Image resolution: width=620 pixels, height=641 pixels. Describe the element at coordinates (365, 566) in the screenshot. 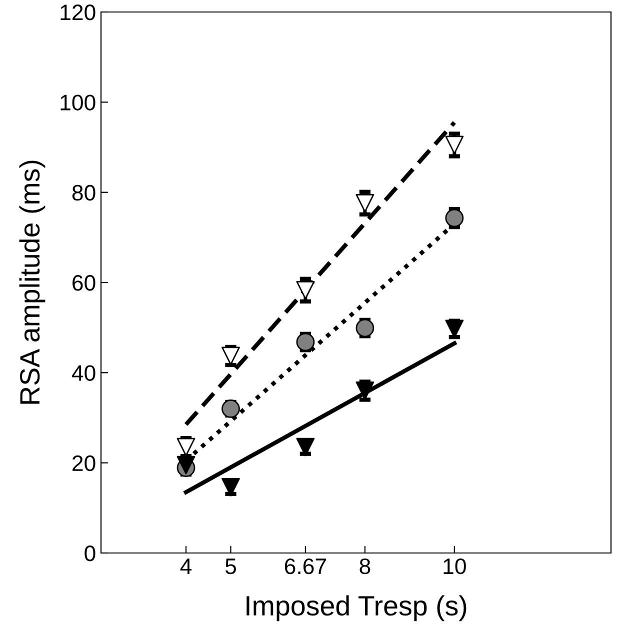

I see `x-tick-label: 8` at that location.